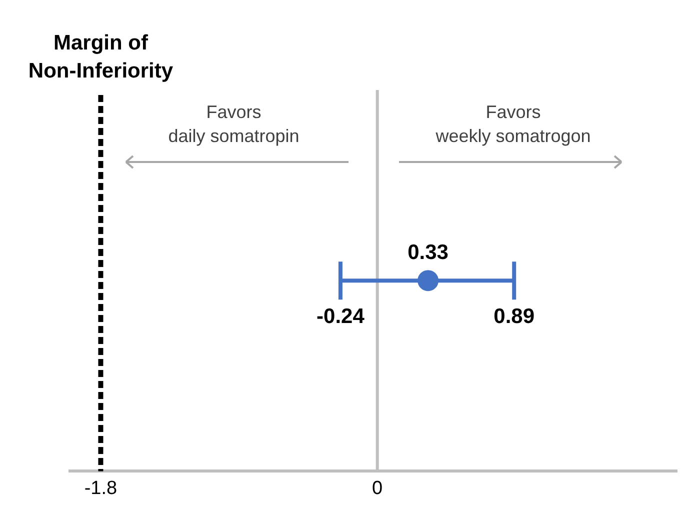 This screenshot has height=510, width=688. Describe the element at coordinates (514, 316) in the screenshot. I see `annotation: 0.89` at that location.